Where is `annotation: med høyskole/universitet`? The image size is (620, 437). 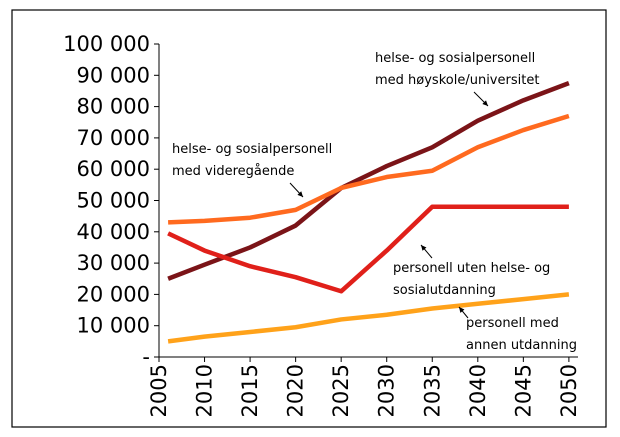
annotation: med høyskole/universitet is located at coordinates (457, 80).